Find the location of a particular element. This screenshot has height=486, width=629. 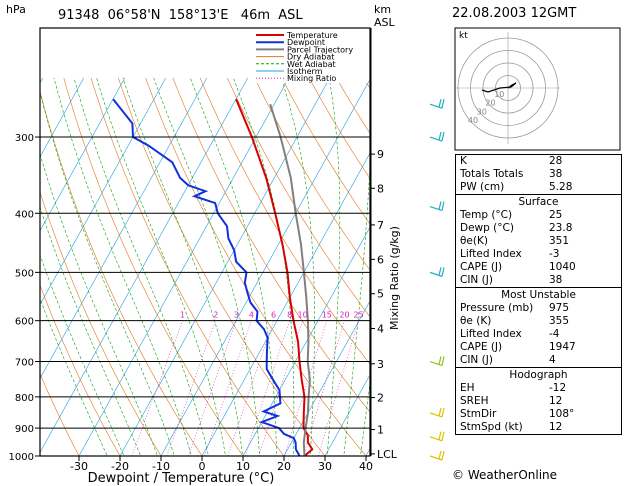

series-line-parcel-trajectory is located at coordinates (290, 279).